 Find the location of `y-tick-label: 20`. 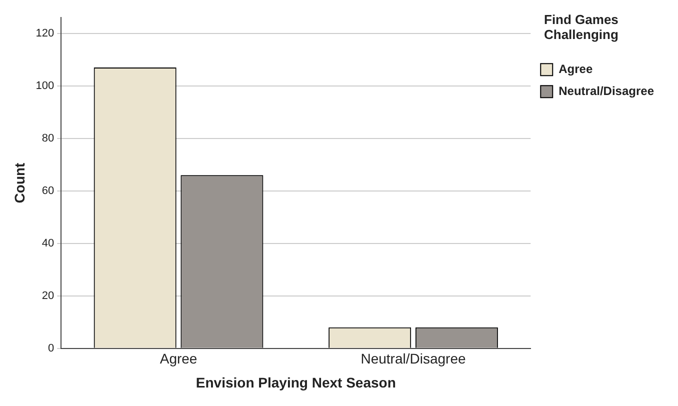

y-tick-label: 20 is located at coordinates (48, 296).